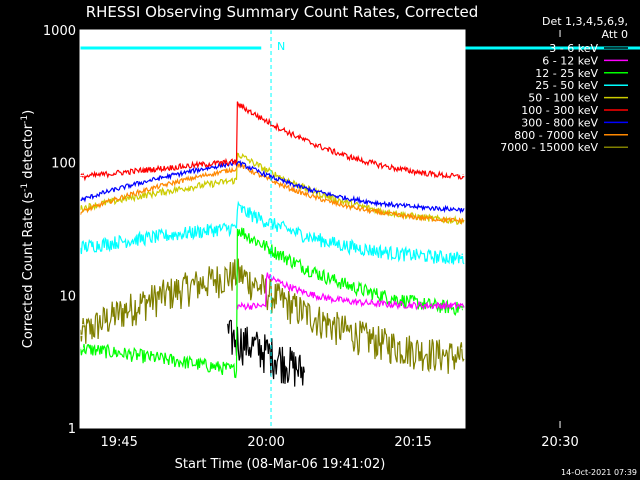  Describe the element at coordinates (272, 187) in the screenshot. I see `series-line-300-800kev` at that location.